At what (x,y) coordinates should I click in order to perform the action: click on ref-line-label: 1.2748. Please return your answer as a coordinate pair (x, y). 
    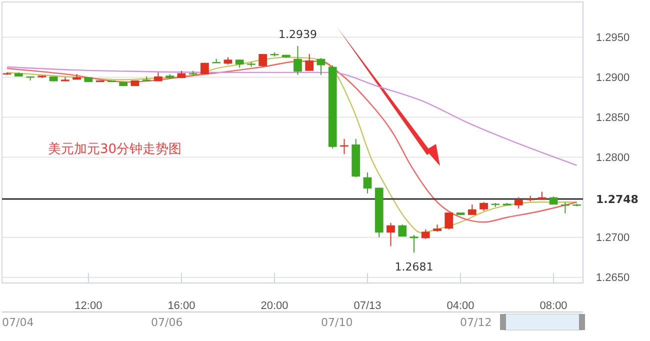
    Looking at the image, I should click on (617, 199).